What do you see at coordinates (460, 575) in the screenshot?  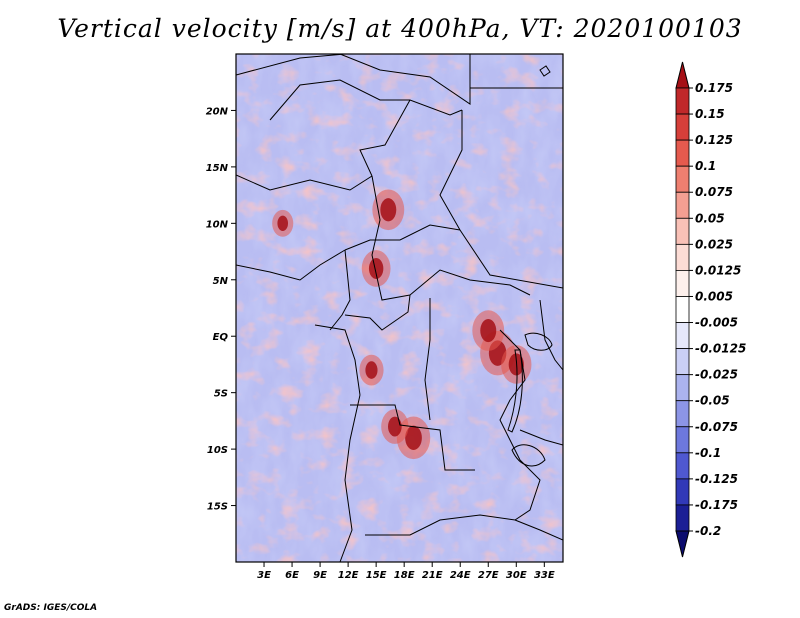 I see `x-tick-label: 24E` at bounding box center [460, 575].